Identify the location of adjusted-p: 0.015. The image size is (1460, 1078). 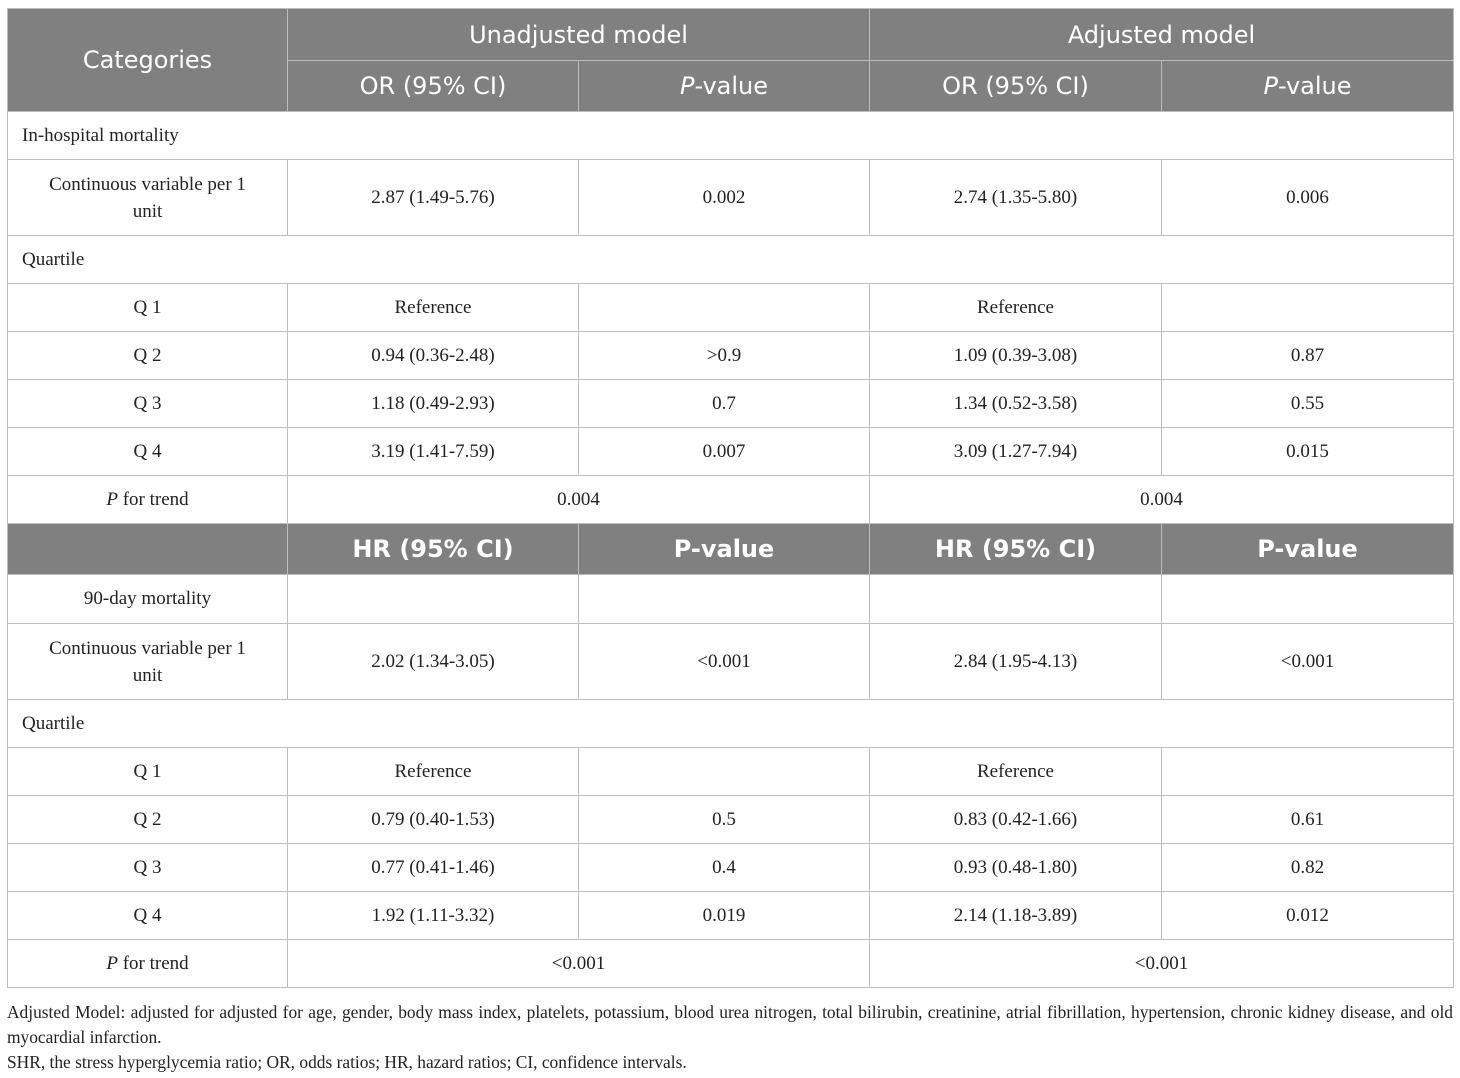
(1307, 451).